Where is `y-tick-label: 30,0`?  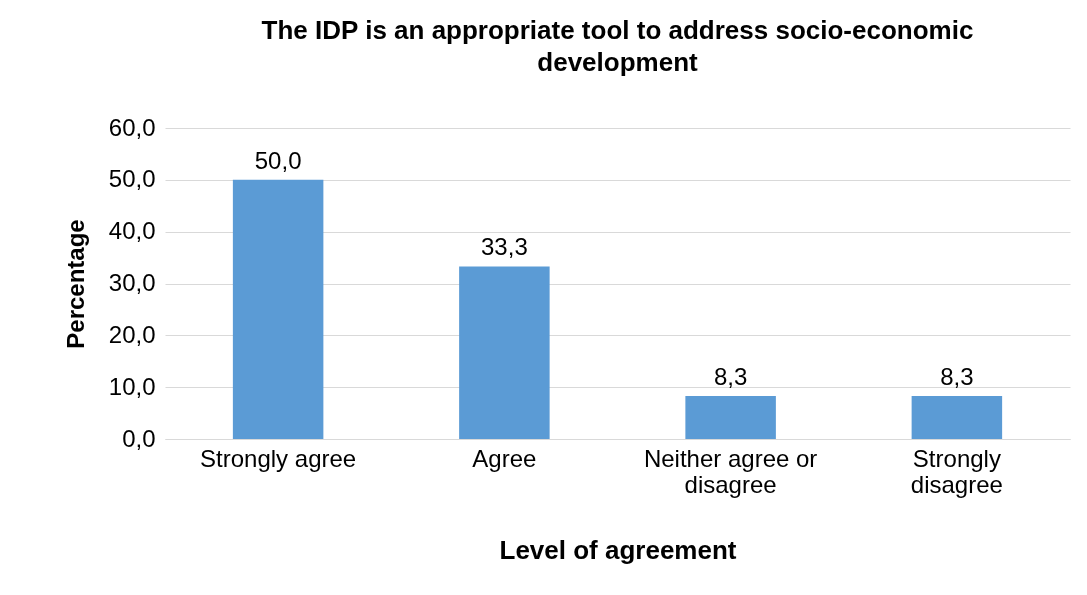 y-tick-label: 30,0 is located at coordinates (132, 282).